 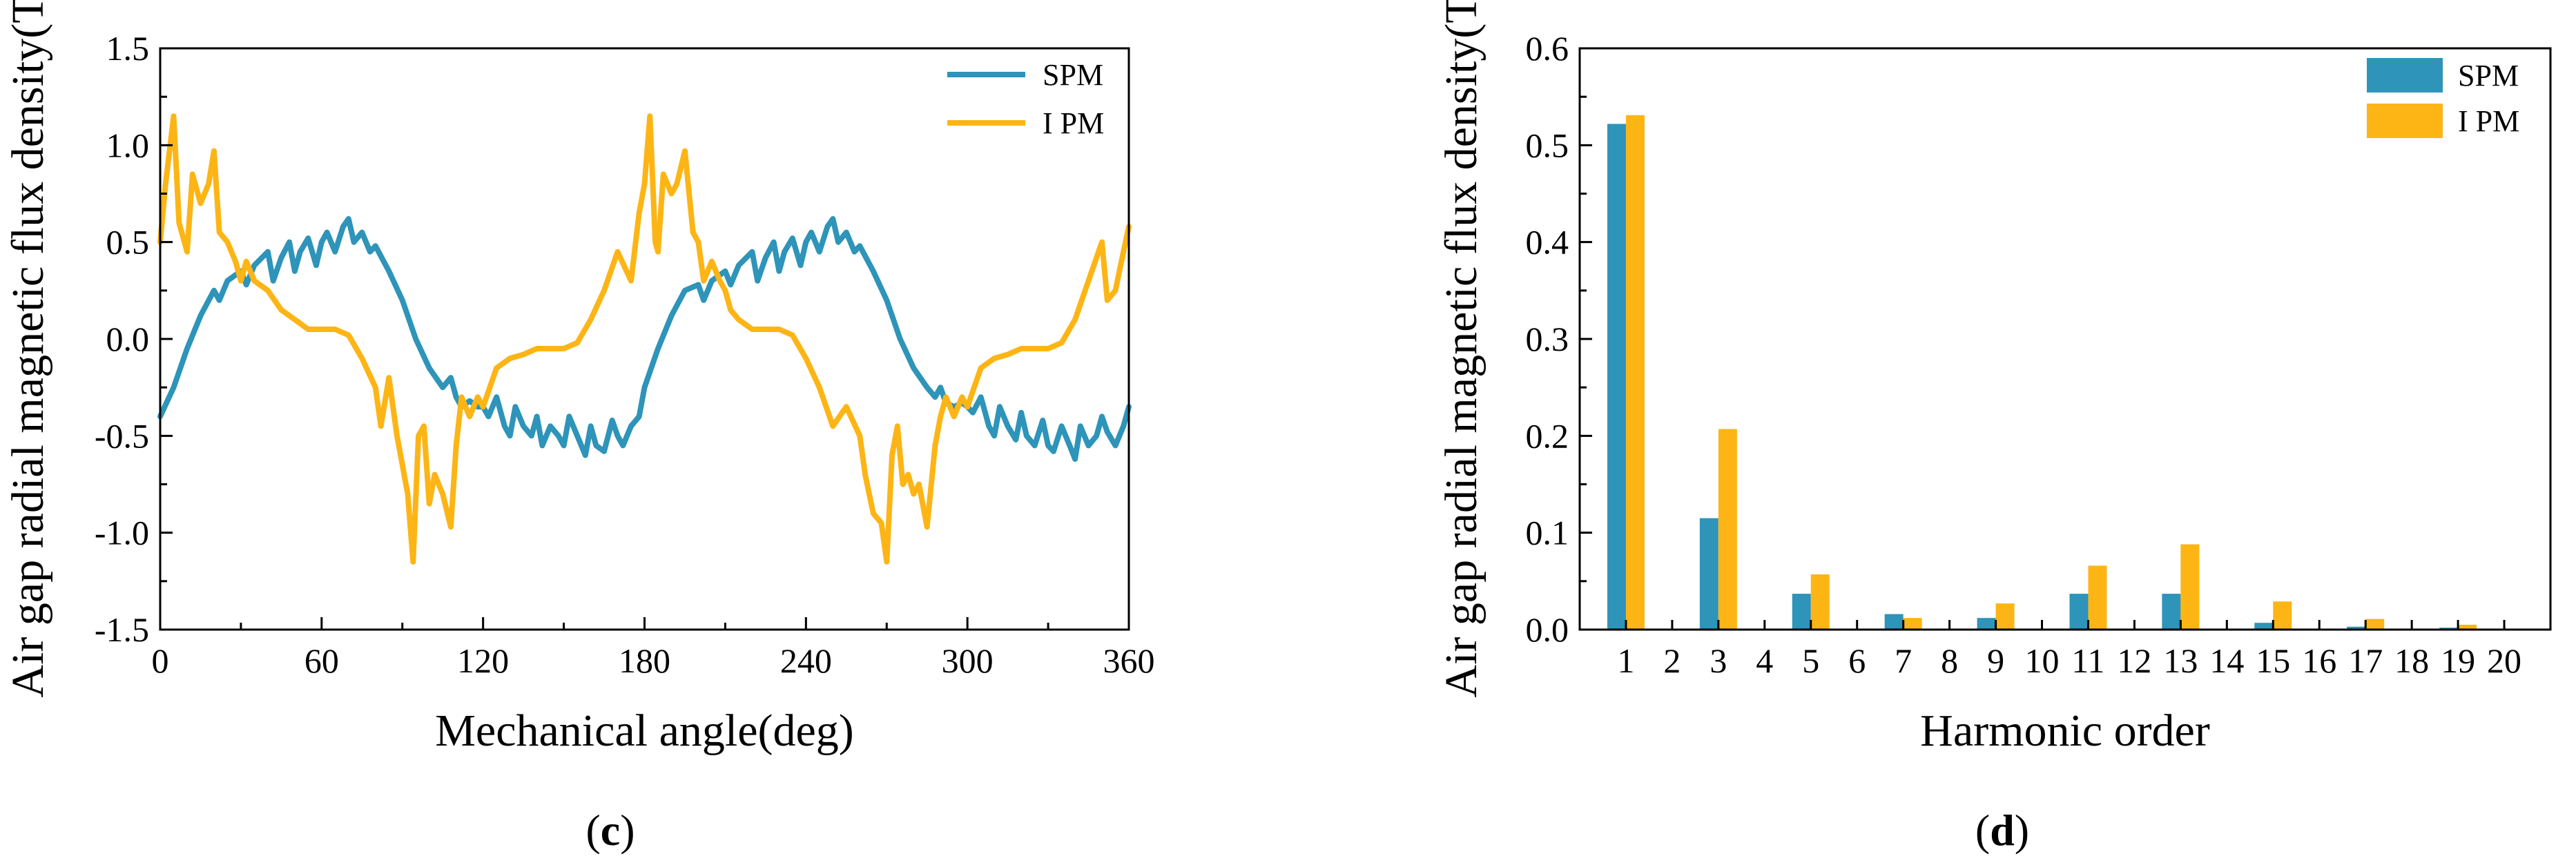 I want to click on x-axis-label: Harmonic order, so click(x=2065, y=731).